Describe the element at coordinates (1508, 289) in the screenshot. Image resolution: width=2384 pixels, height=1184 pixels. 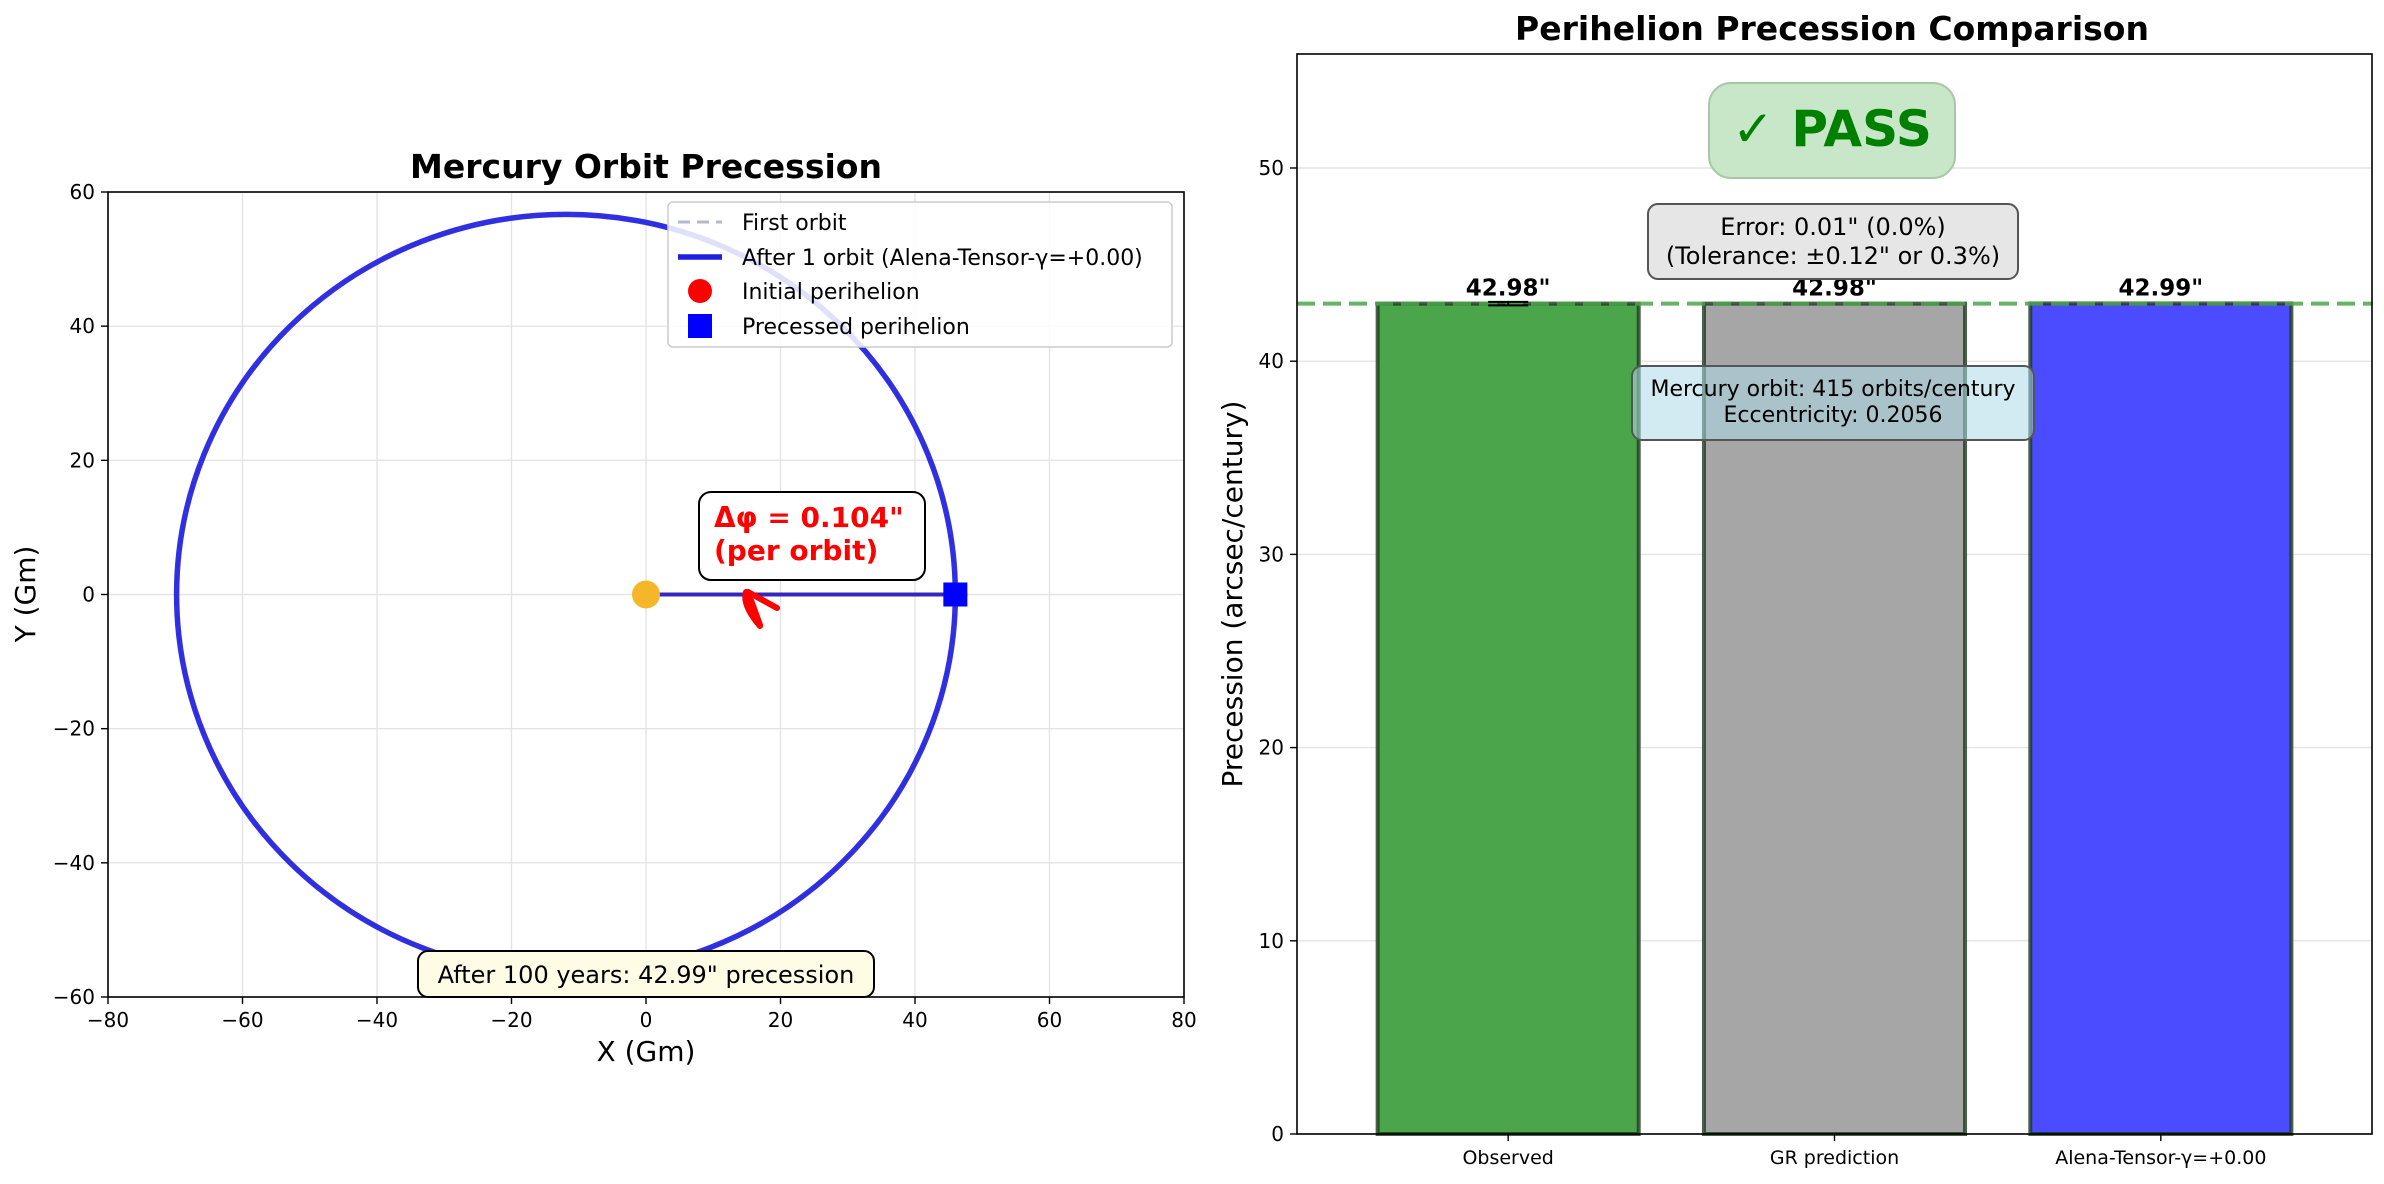
I see `bar-value-label: 42.98"` at that location.